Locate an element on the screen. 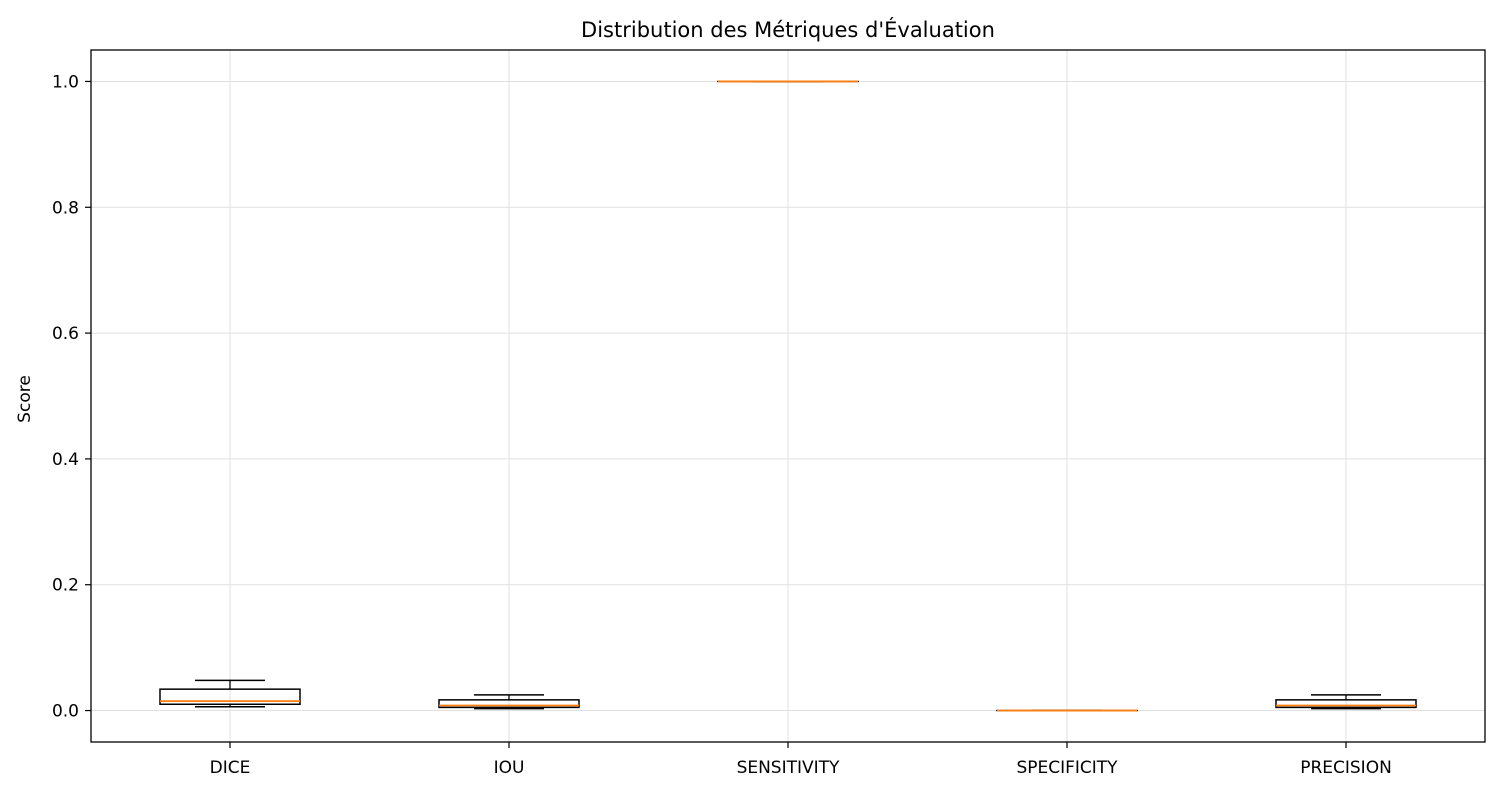 The width and height of the screenshot is (1501, 793). box-precision is located at coordinates (1346, 704).